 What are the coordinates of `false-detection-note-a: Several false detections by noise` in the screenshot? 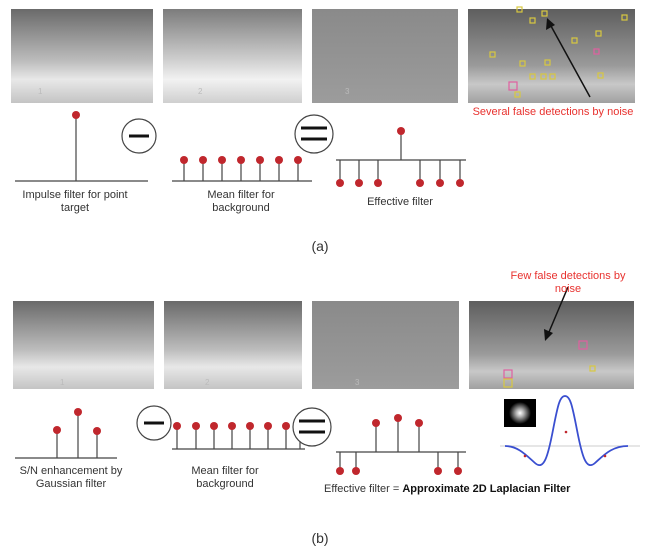 It's located at (553, 112).